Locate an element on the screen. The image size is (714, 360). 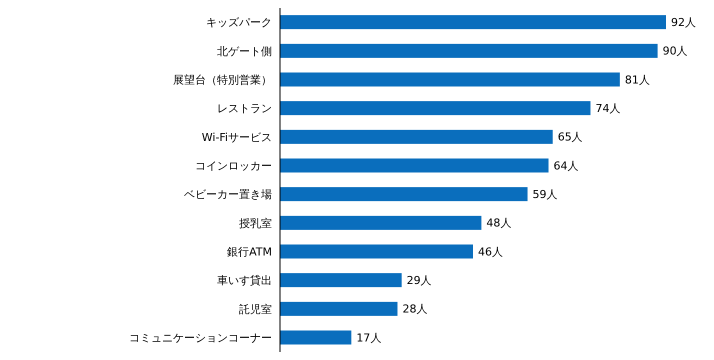
y-tick-label: 展望台（特別営業） is located at coordinates (222, 80).